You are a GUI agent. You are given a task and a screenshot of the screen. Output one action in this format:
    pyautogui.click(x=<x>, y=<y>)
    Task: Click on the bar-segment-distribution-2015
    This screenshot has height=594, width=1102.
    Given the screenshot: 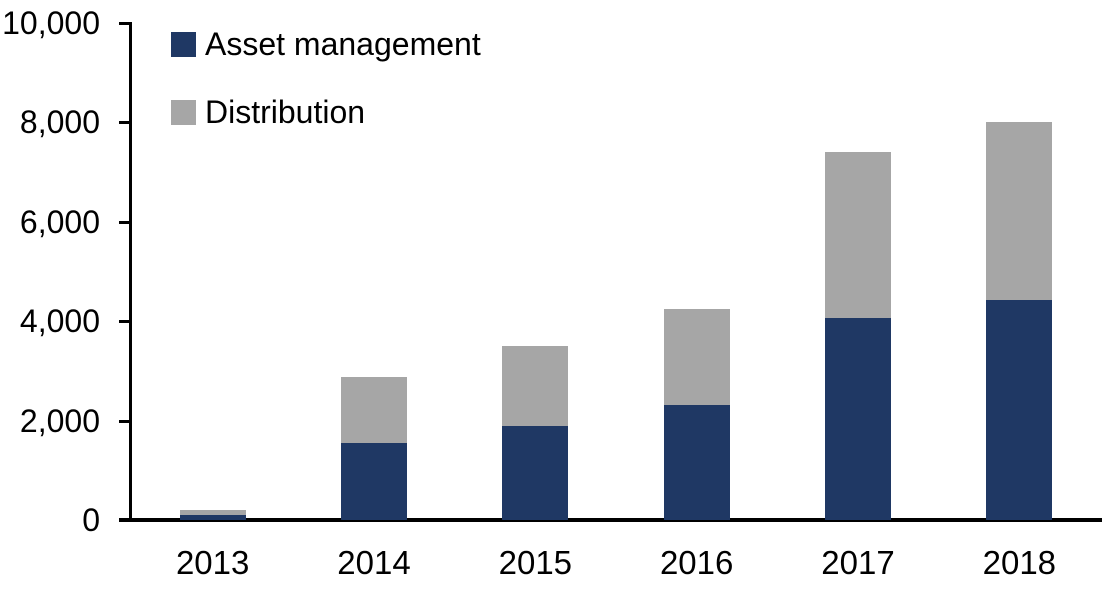 What is the action you would take?
    pyautogui.click(x=535, y=386)
    